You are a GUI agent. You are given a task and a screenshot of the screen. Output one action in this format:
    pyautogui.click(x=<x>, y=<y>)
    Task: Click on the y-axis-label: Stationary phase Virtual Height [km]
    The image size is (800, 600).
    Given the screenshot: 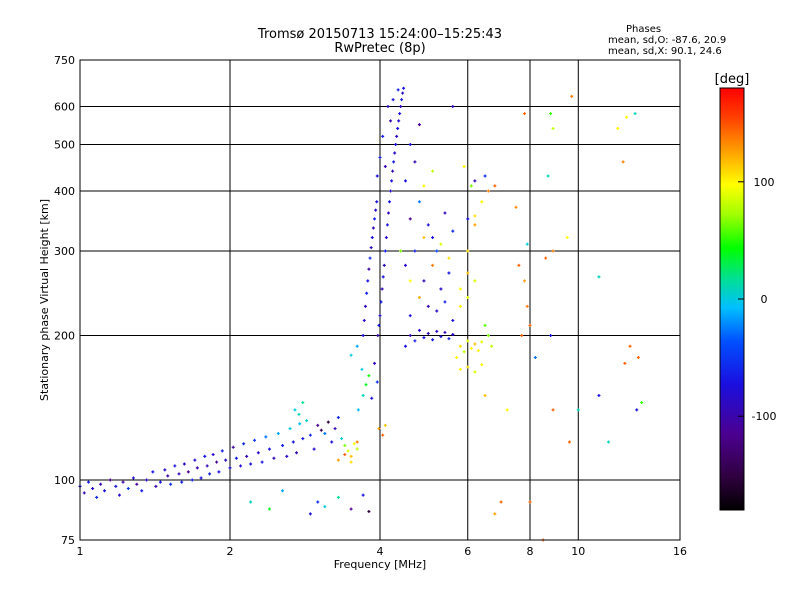 What is the action you would take?
    pyautogui.click(x=44, y=300)
    